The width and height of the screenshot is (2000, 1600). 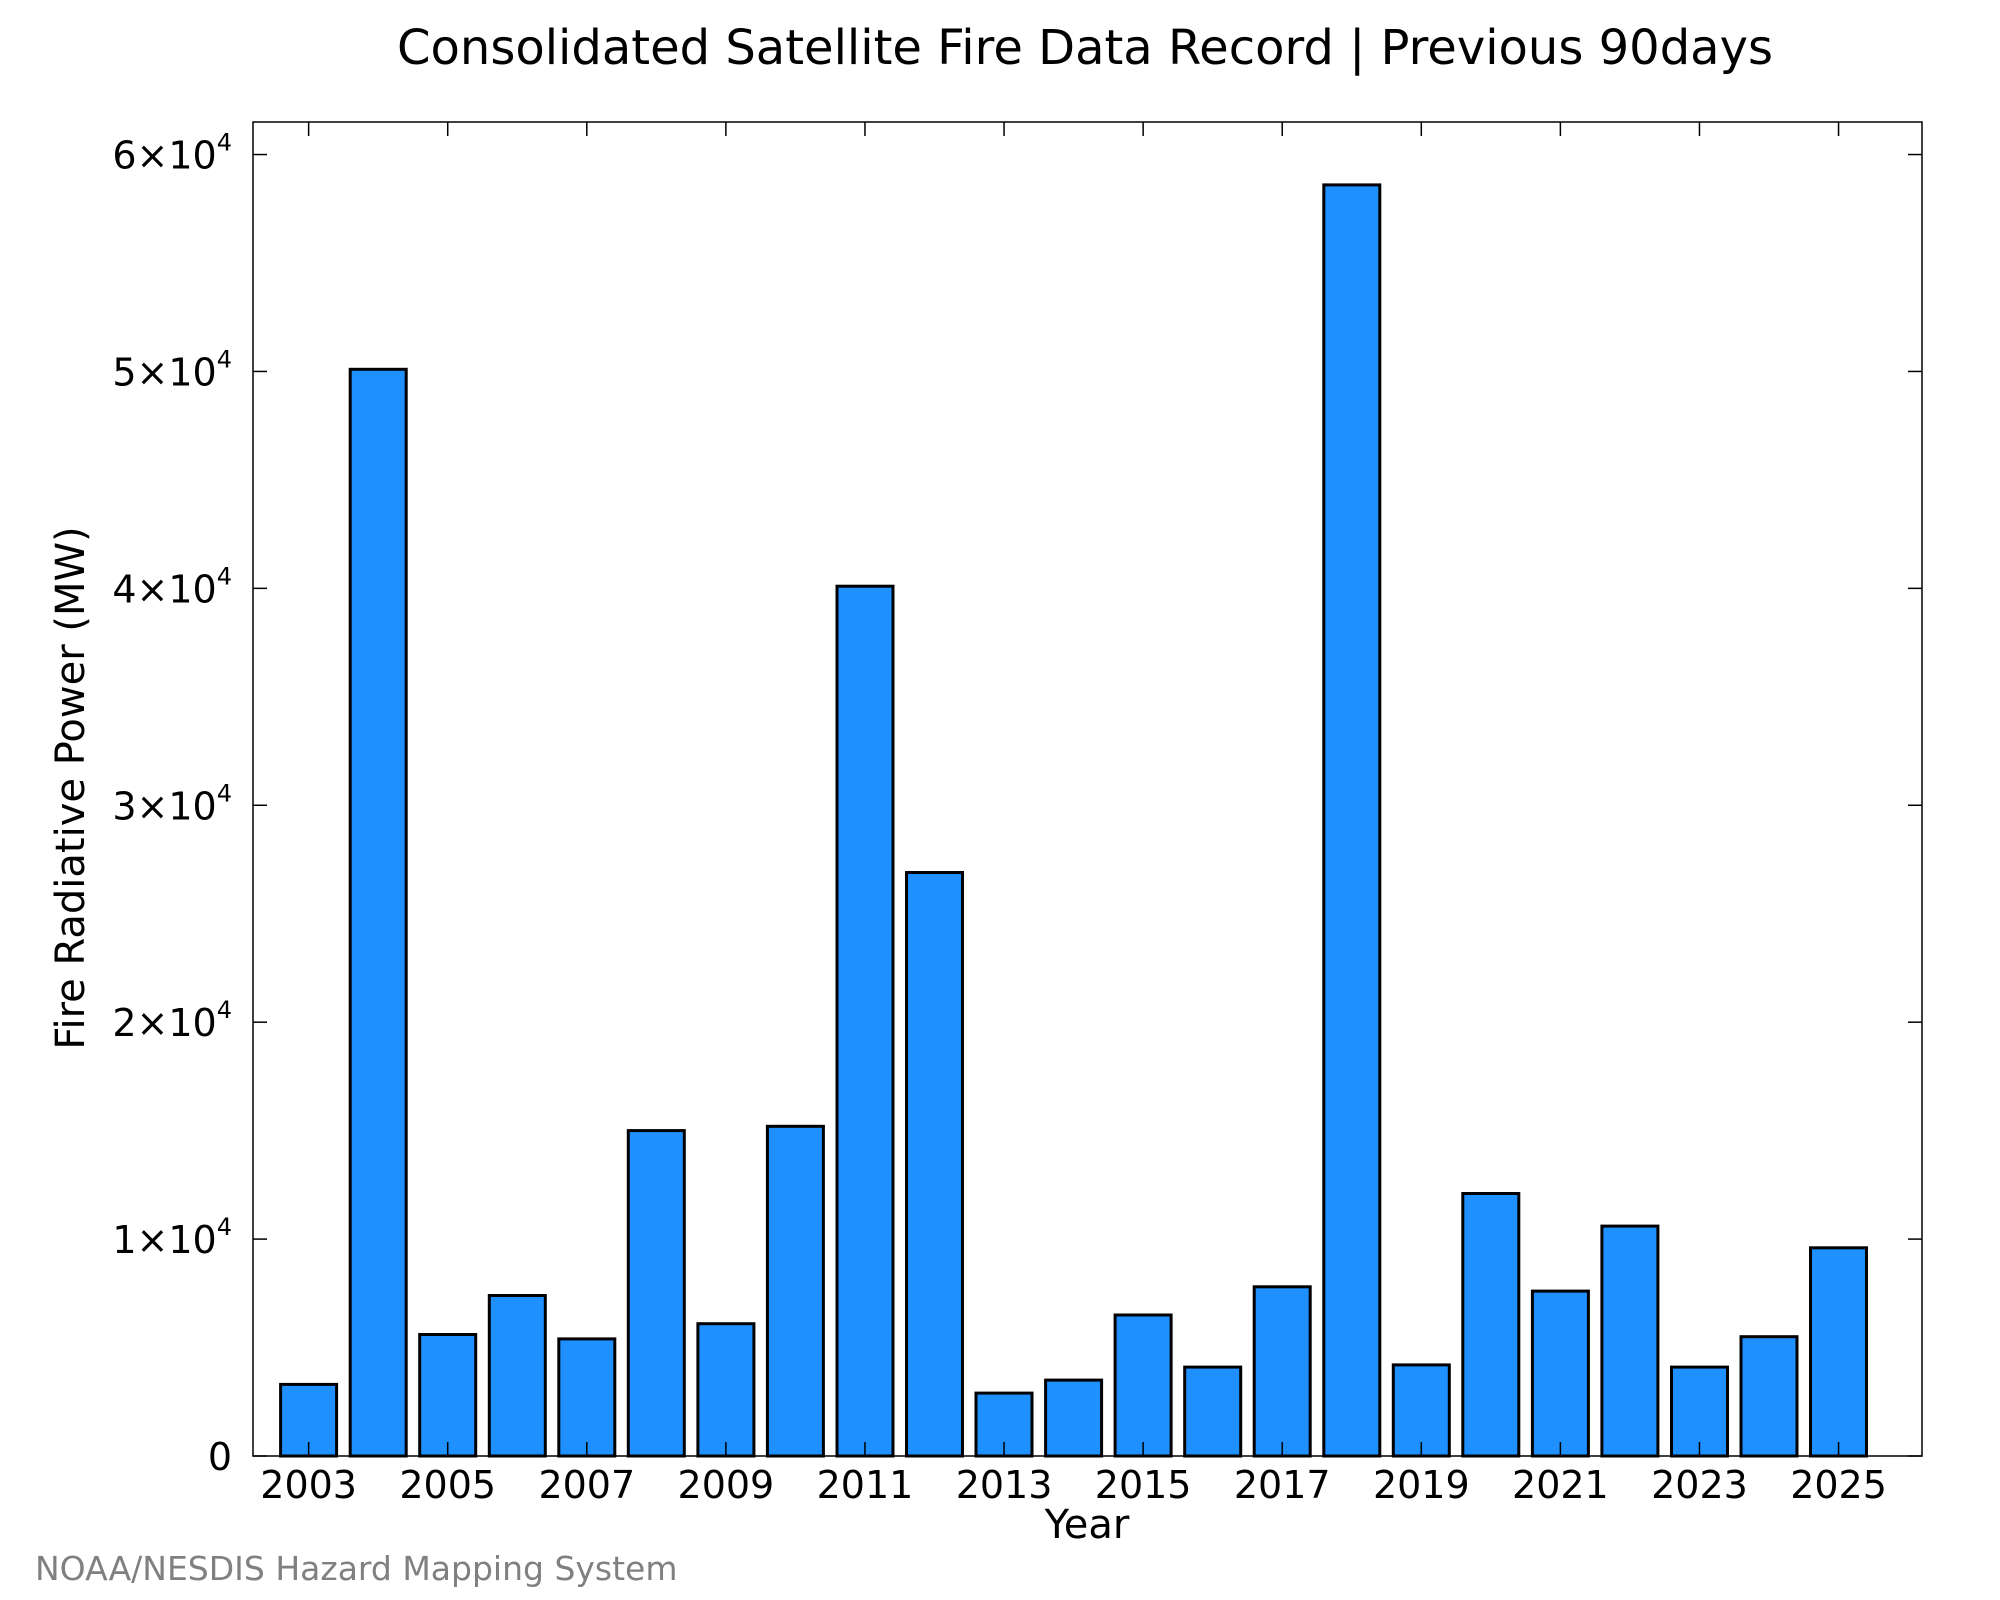 I want to click on y-tick-label: 0, so click(x=220, y=1457).